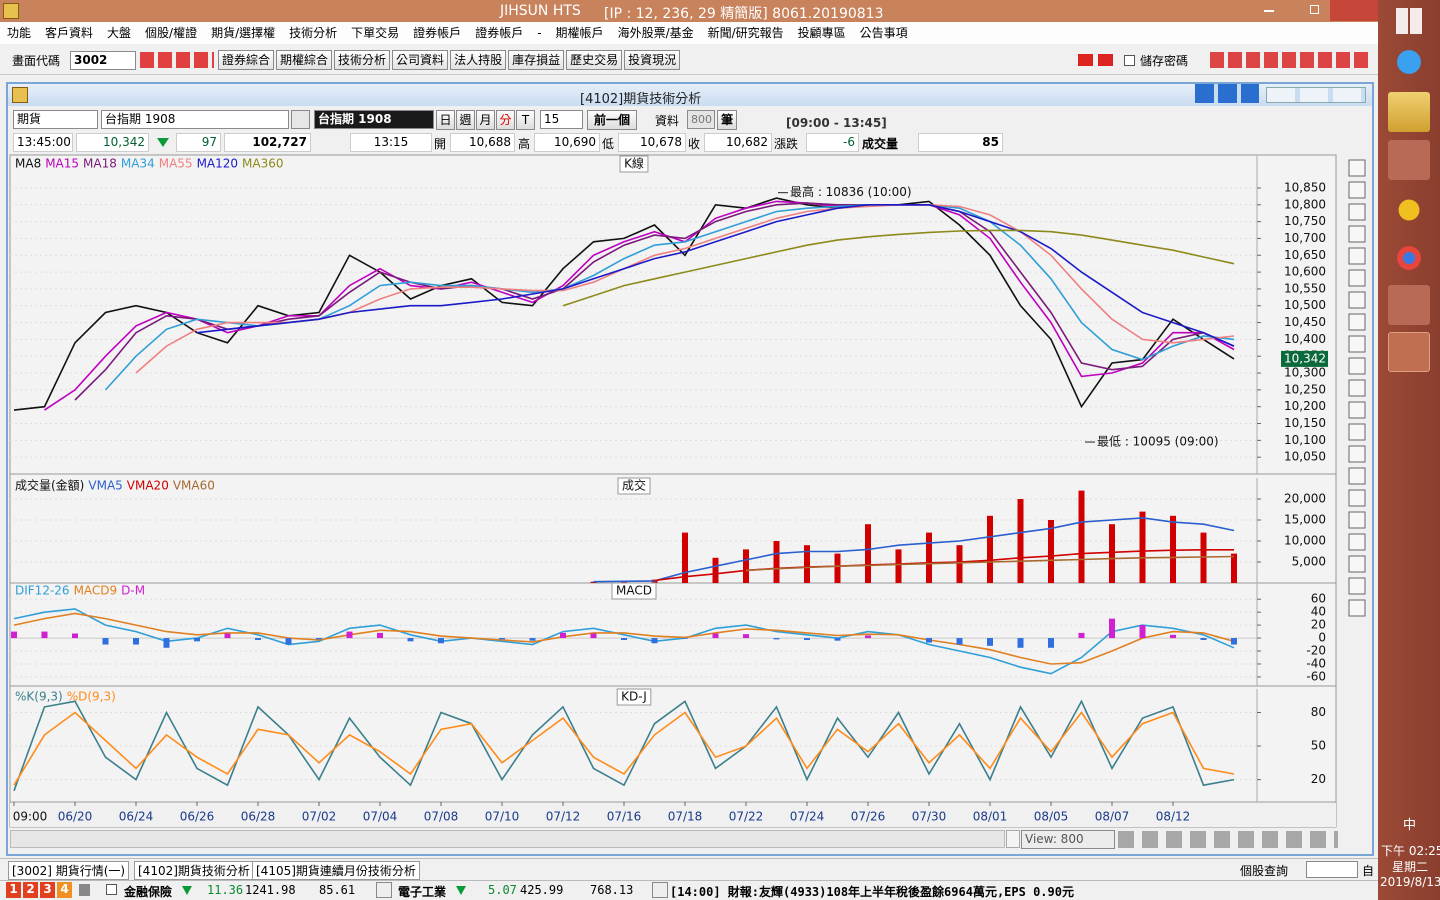 The width and height of the screenshot is (1440, 900). What do you see at coordinates (313, 33) in the screenshot?
I see `menu-item: 技術分析` at bounding box center [313, 33].